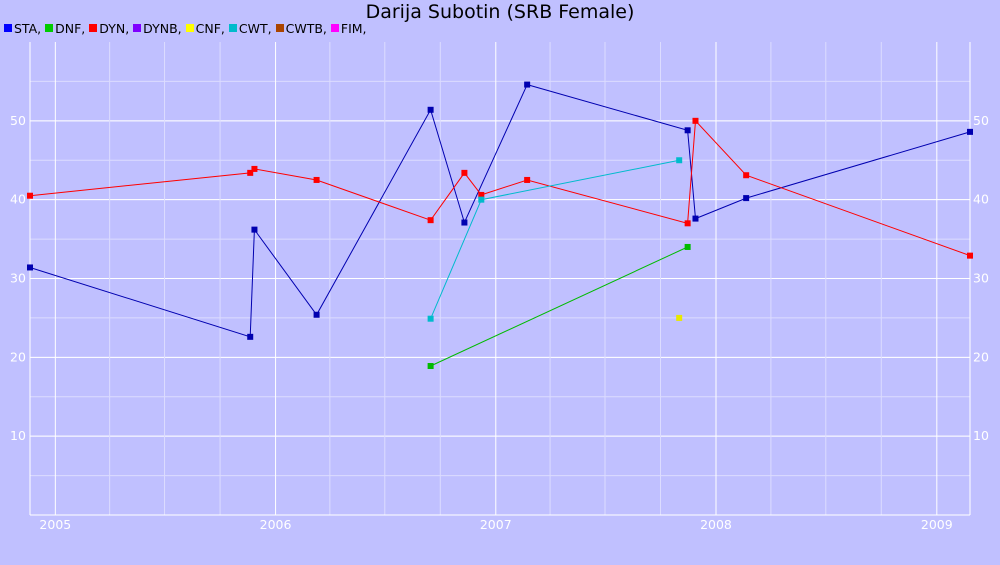  I want to click on legend-item: DYNB,, so click(157, 28).